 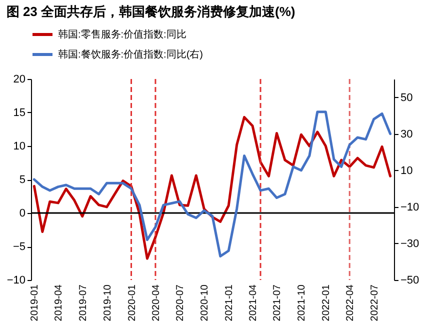 I want to click on x-tick-label: 2020-01, so click(x=132, y=303).